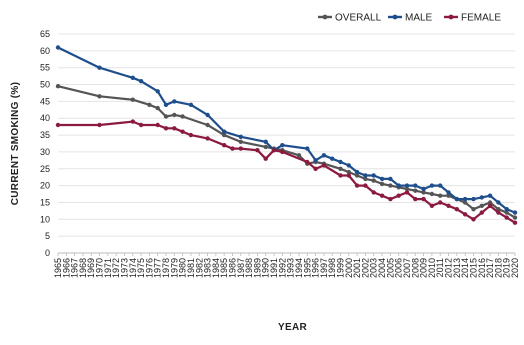 This screenshot has height=345, width=524. Describe the element at coordinates (149, 268) in the screenshot. I see `x-tick-label: 1976` at that location.